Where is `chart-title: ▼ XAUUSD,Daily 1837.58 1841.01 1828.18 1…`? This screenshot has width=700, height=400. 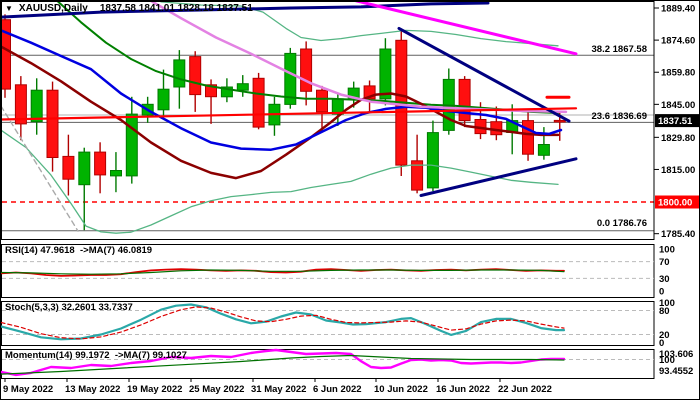
chart-title: ▼ XAUUSD,Daily 1837.58 1841.01 1828.18 1… is located at coordinates (129, 8).